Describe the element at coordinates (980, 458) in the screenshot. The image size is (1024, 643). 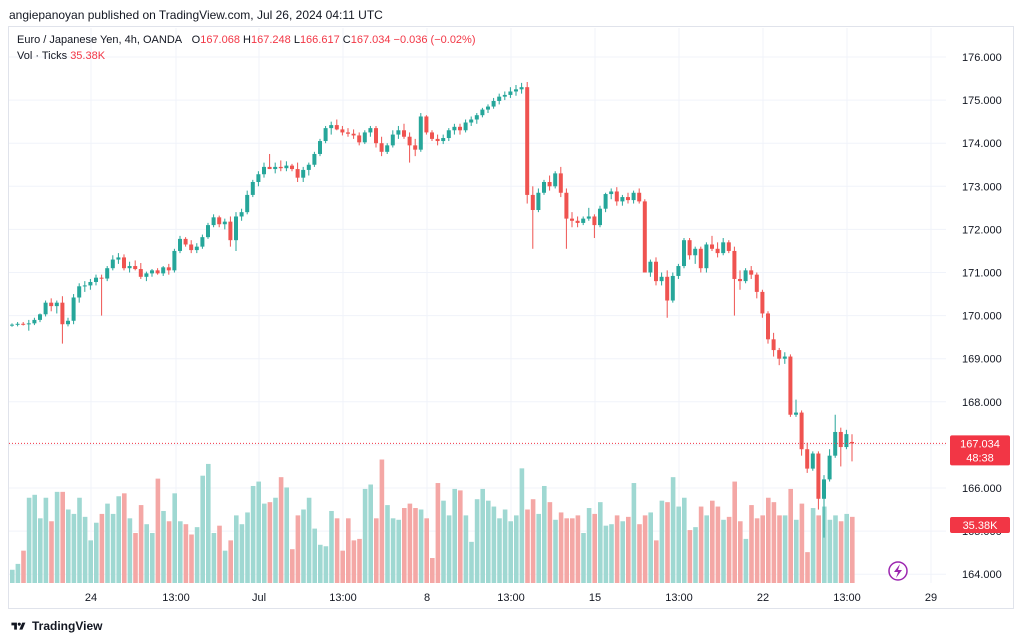
I see `countdown-tag: 48:38` at that location.